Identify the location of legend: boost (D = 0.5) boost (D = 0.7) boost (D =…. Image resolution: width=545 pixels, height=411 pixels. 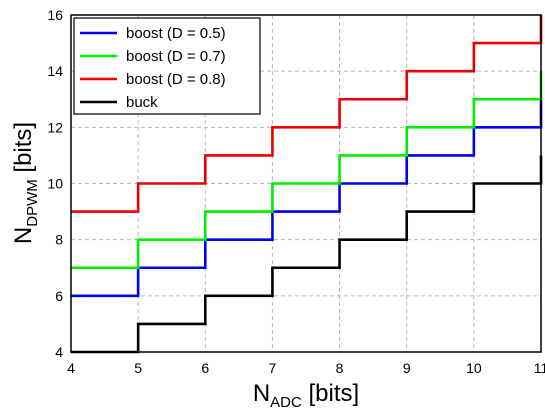
(167, 66).